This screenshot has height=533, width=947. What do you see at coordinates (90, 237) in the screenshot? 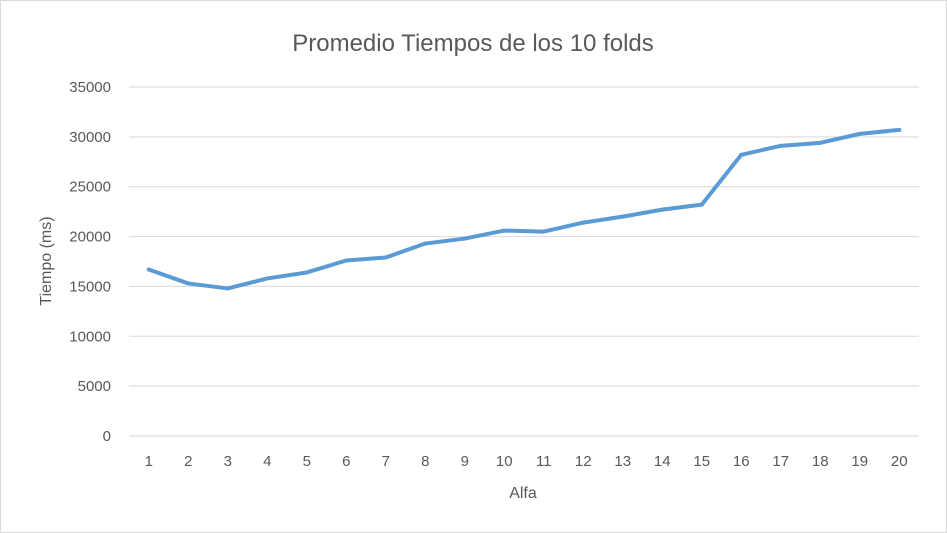
I see `y-tick-label: 20000` at bounding box center [90, 237].